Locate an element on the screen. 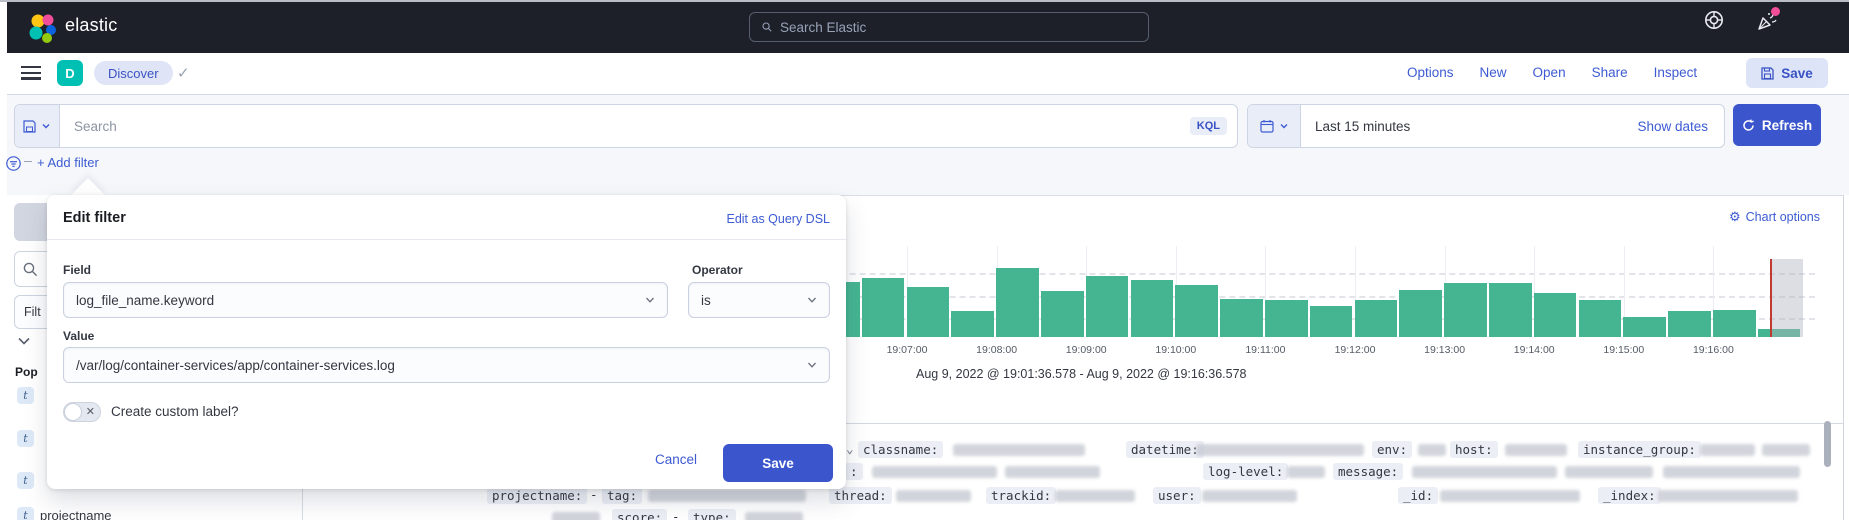 The height and width of the screenshot is (520, 1849). sidebar-right-border is located at coordinates (302, 504).